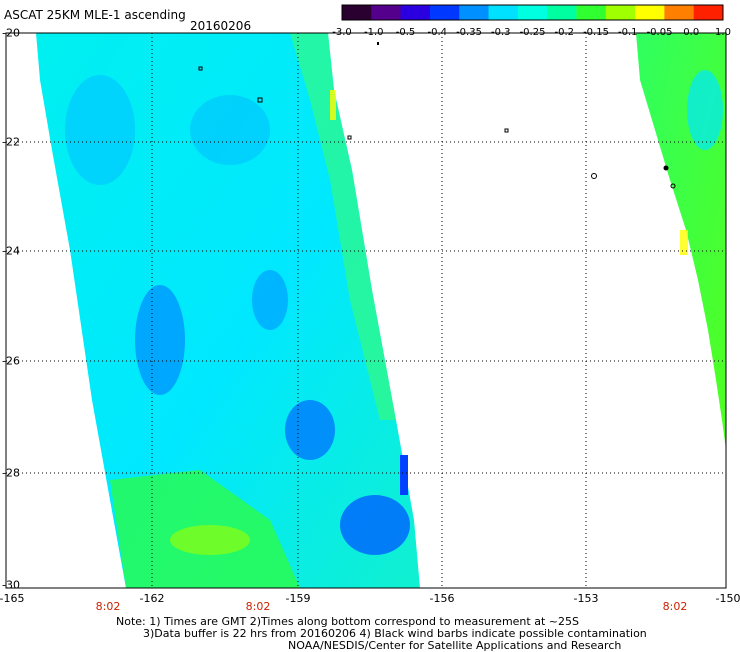 The image size is (740, 652). What do you see at coordinates (500, 32) in the screenshot?
I see `colorbar-label: -0.3` at bounding box center [500, 32].